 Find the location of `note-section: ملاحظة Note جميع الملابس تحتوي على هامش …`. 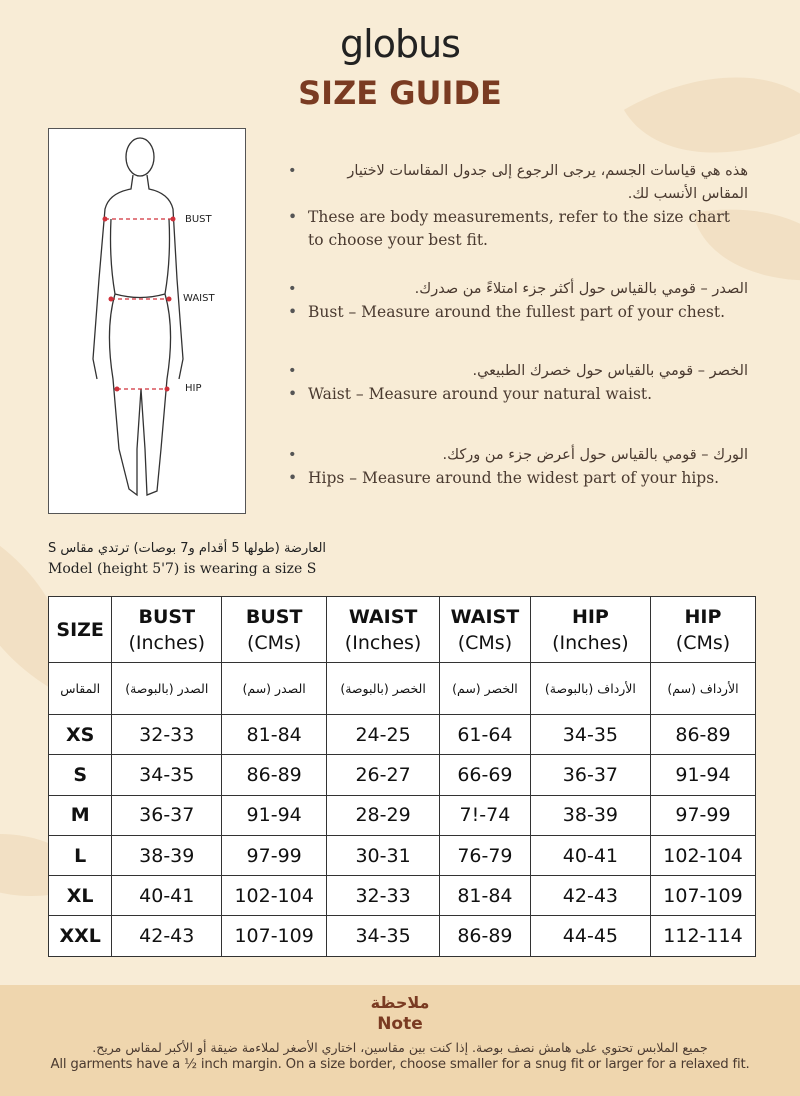

note-section: ملاحظة Note جميع الملابس تحتوي على هامش … is located at coordinates (400, 1040).